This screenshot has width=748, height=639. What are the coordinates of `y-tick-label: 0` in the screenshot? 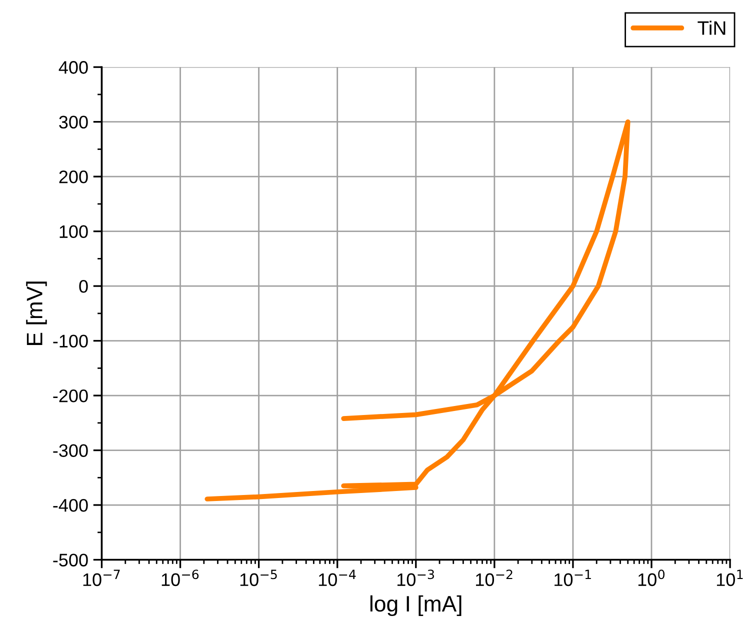 It's located at (83, 286).